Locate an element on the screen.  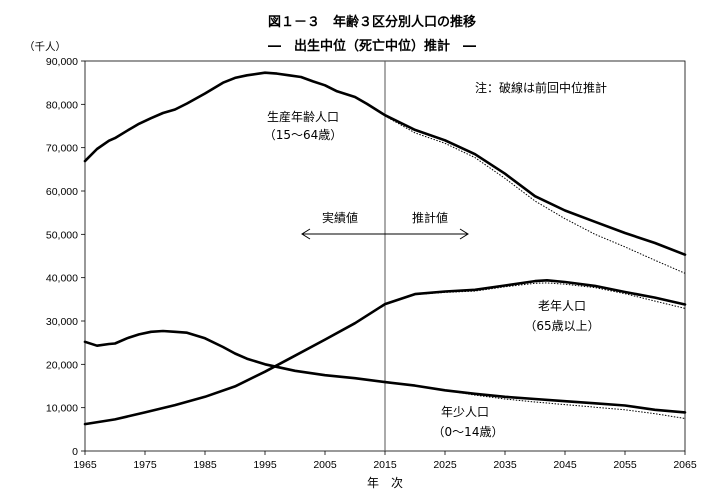
y-tick-label: 50,000 is located at coordinates (62, 235).